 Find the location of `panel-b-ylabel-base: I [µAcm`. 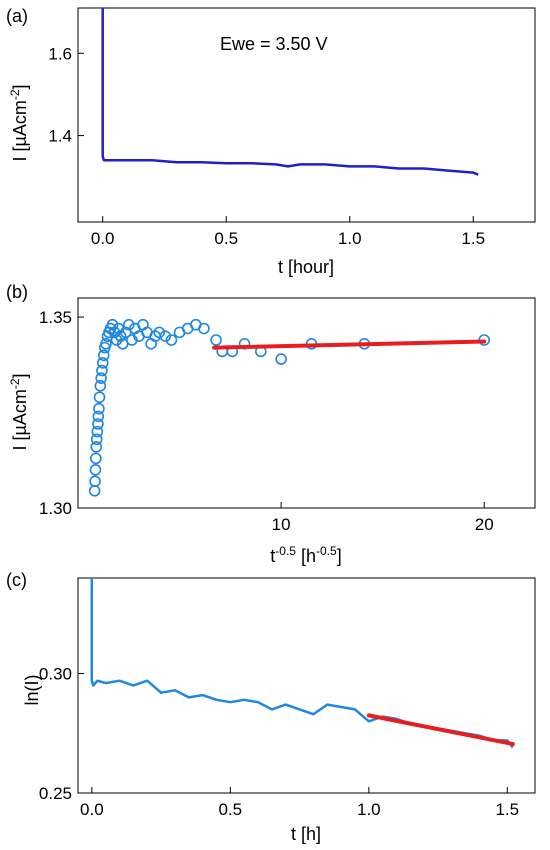

panel-b-ylabel-base: I [µAcm is located at coordinates (20, 419).